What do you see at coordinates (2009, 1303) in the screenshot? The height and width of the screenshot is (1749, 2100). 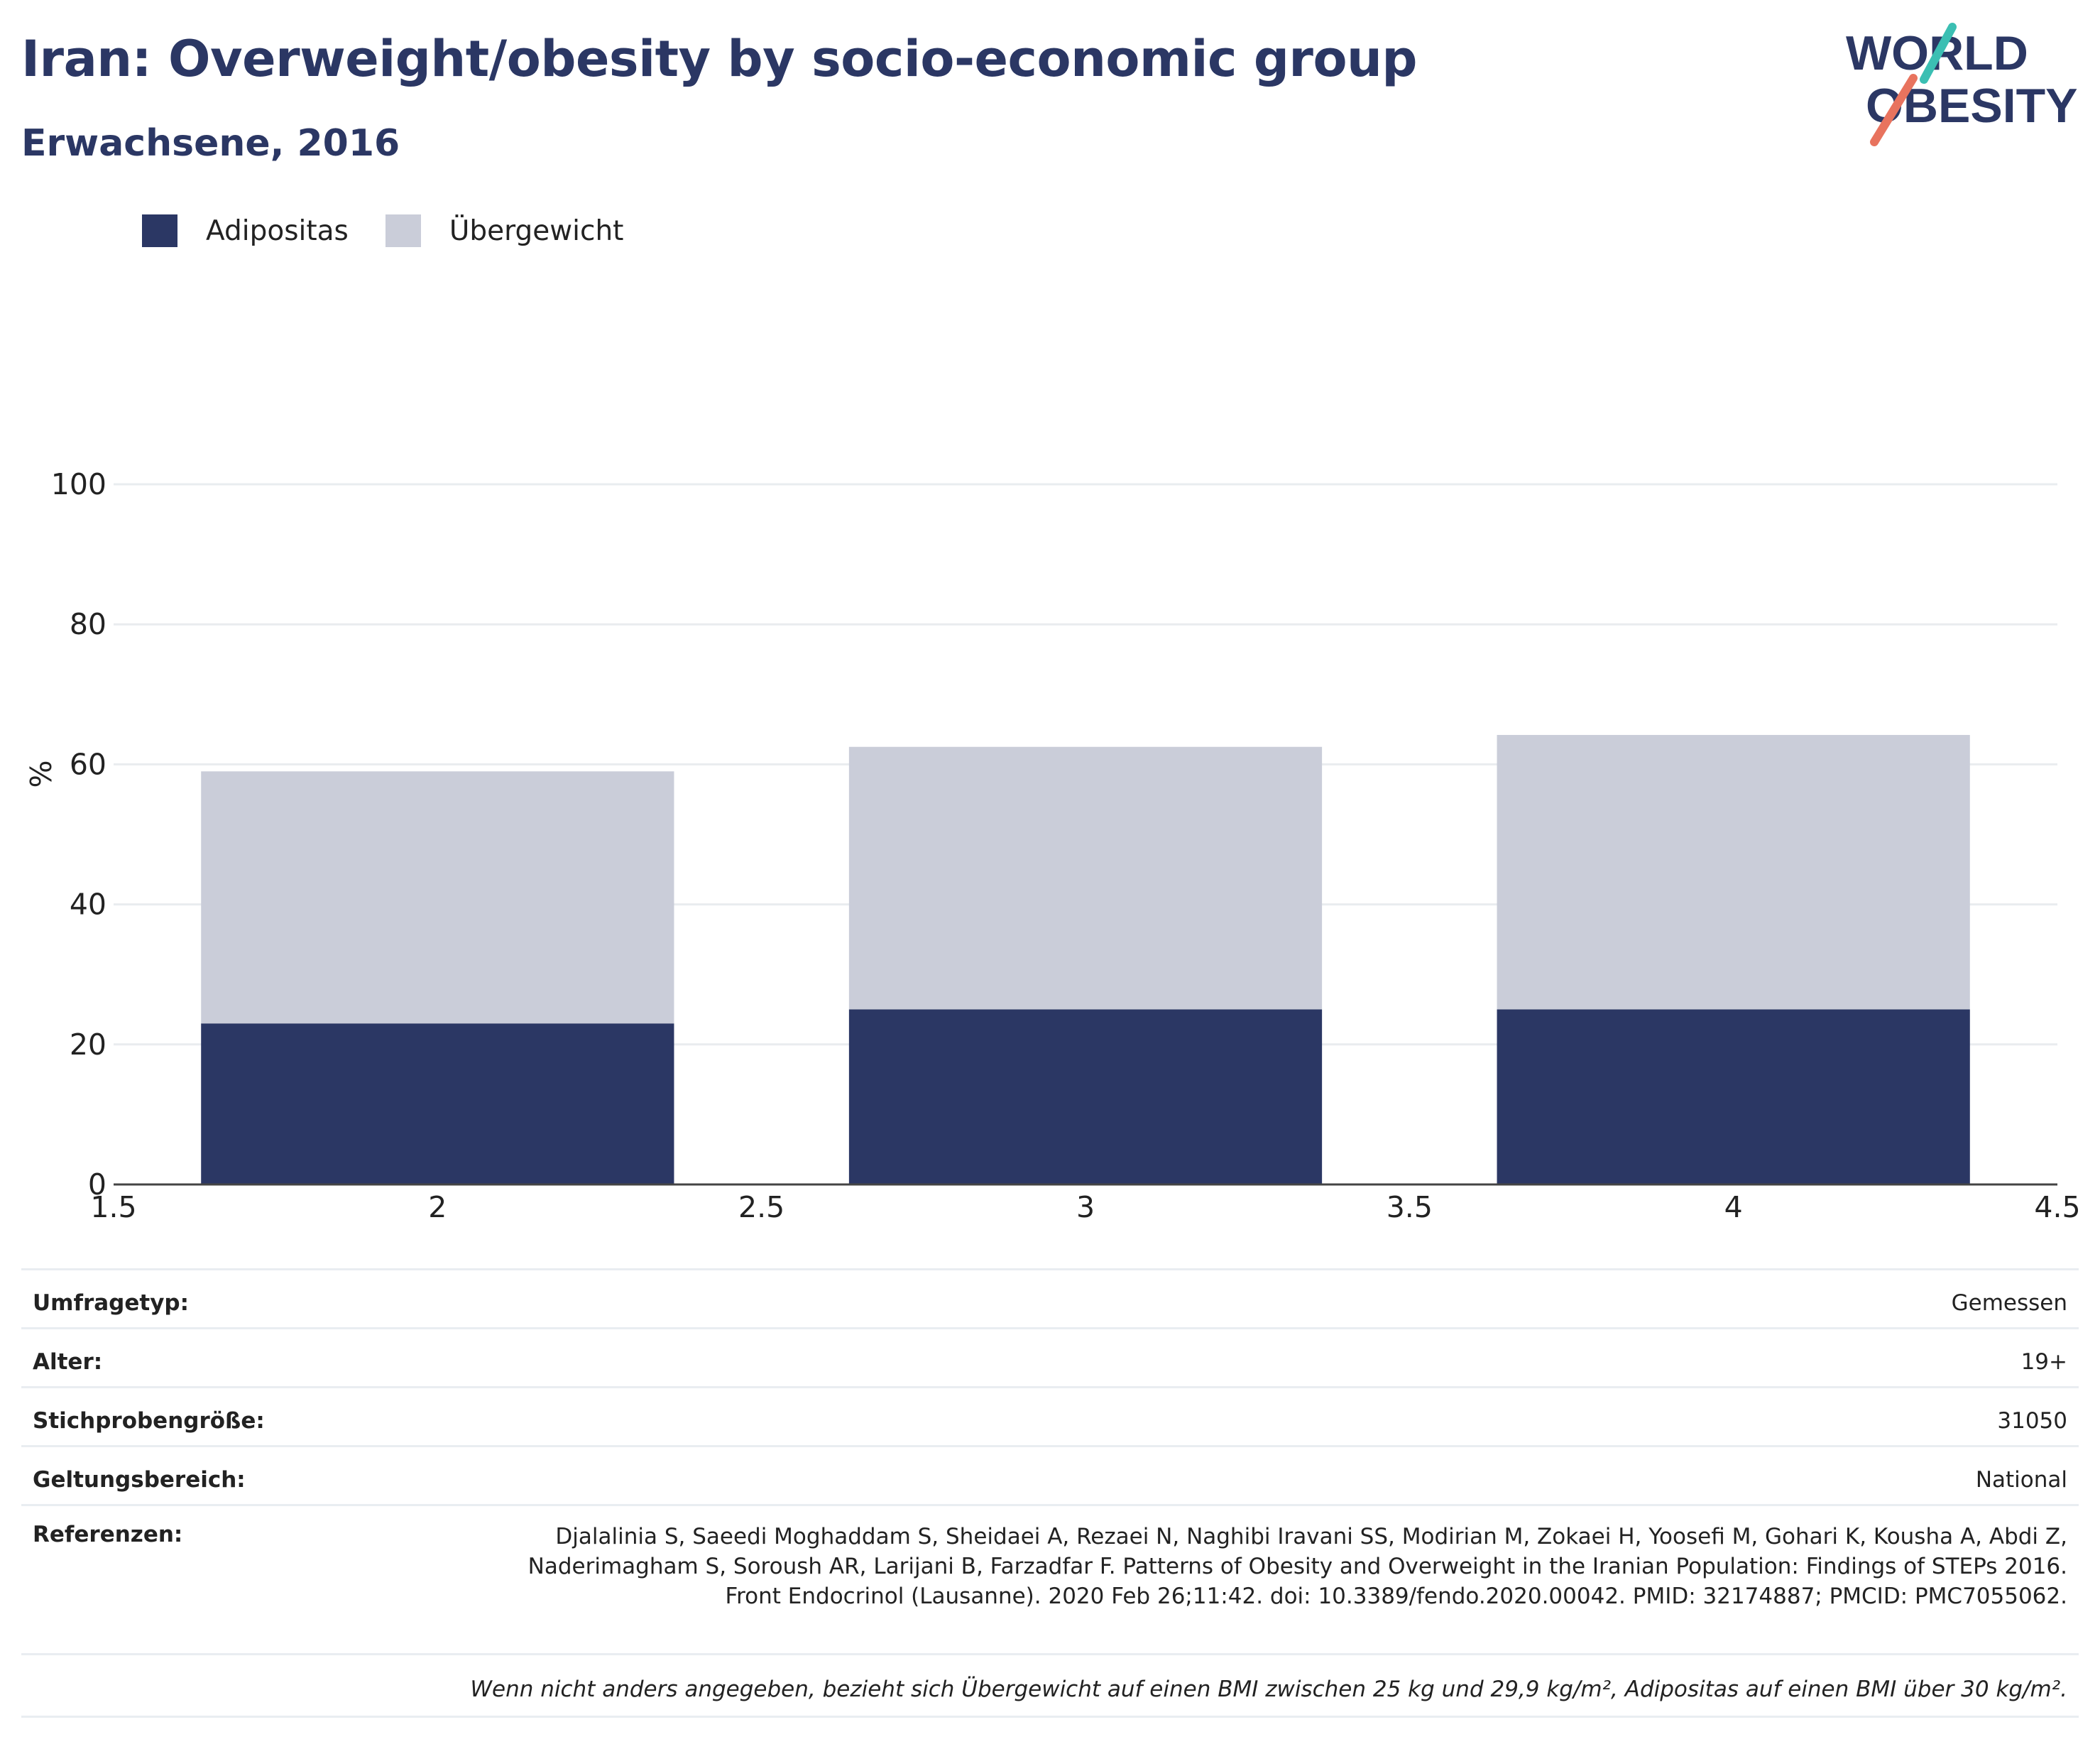 I see `survey-type-value: Gemessen` at bounding box center [2009, 1303].